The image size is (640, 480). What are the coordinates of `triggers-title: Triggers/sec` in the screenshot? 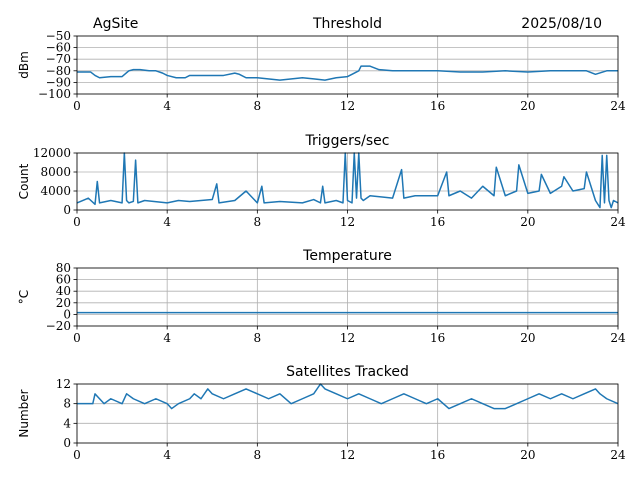 It's located at (347, 141).